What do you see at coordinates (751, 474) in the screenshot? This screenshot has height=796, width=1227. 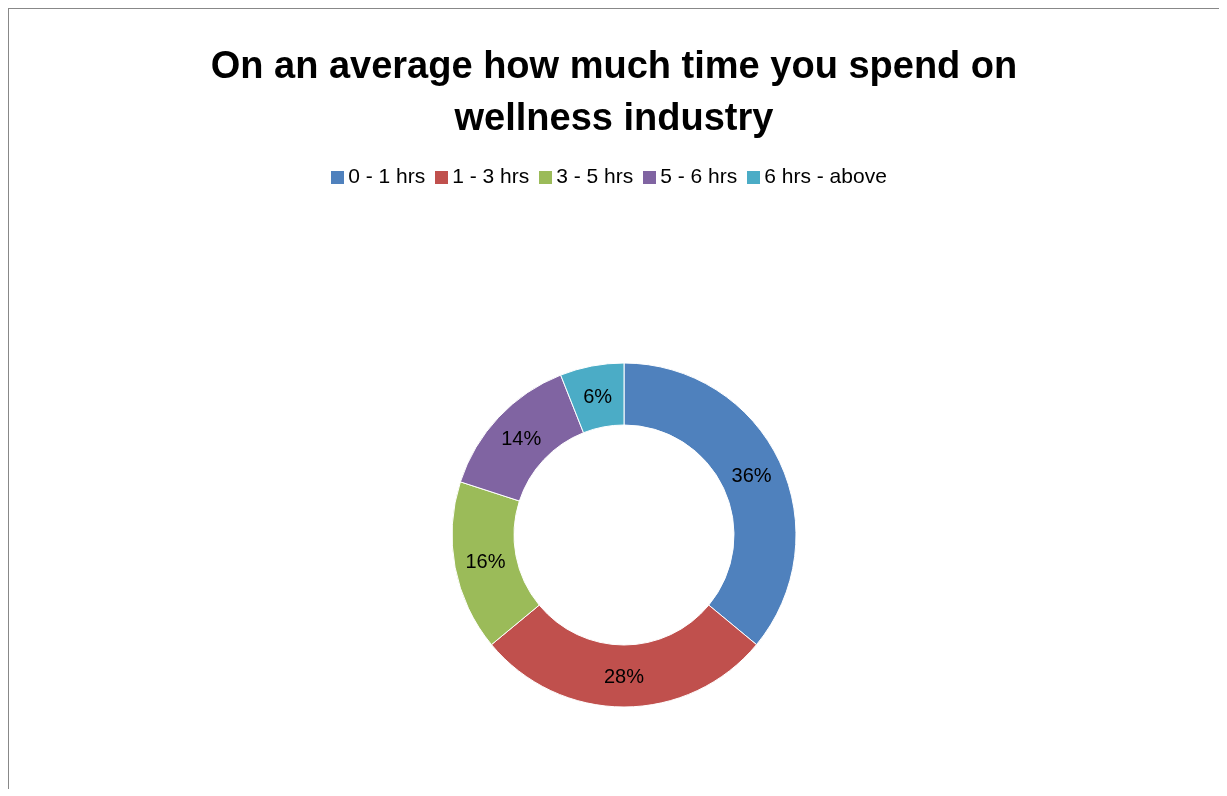 I see `data-label: 36%` at bounding box center [751, 474].